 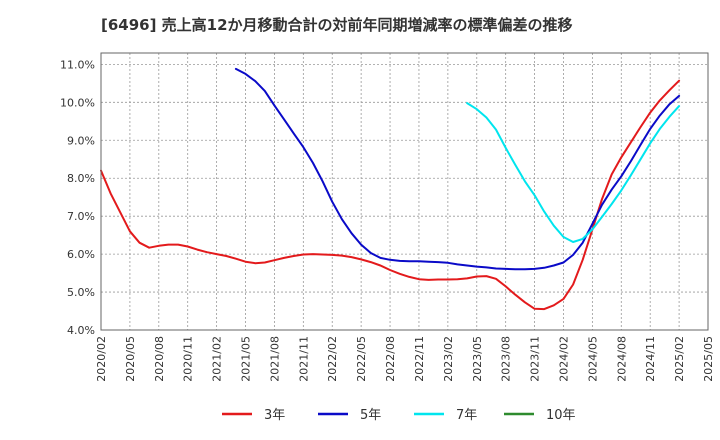 What do you see at coordinates (81, 330) in the screenshot?
I see `y-tick-label: 4.0%` at bounding box center [81, 330].